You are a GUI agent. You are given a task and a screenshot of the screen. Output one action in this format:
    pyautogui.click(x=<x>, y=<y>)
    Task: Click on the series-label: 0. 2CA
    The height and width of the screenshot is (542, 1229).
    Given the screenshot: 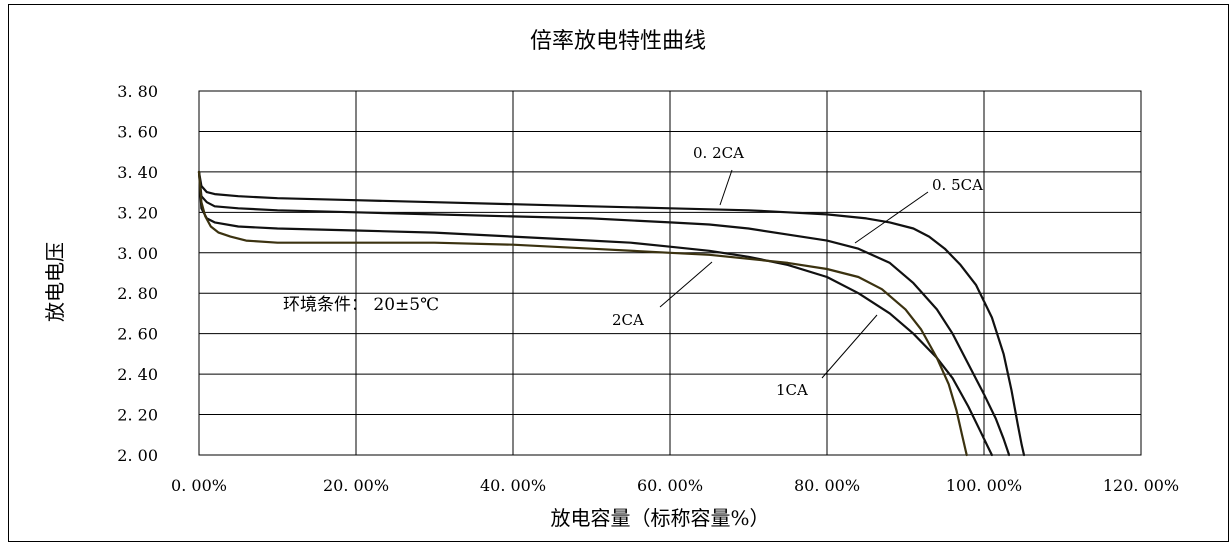 What is the action you would take?
    pyautogui.click(x=718, y=153)
    